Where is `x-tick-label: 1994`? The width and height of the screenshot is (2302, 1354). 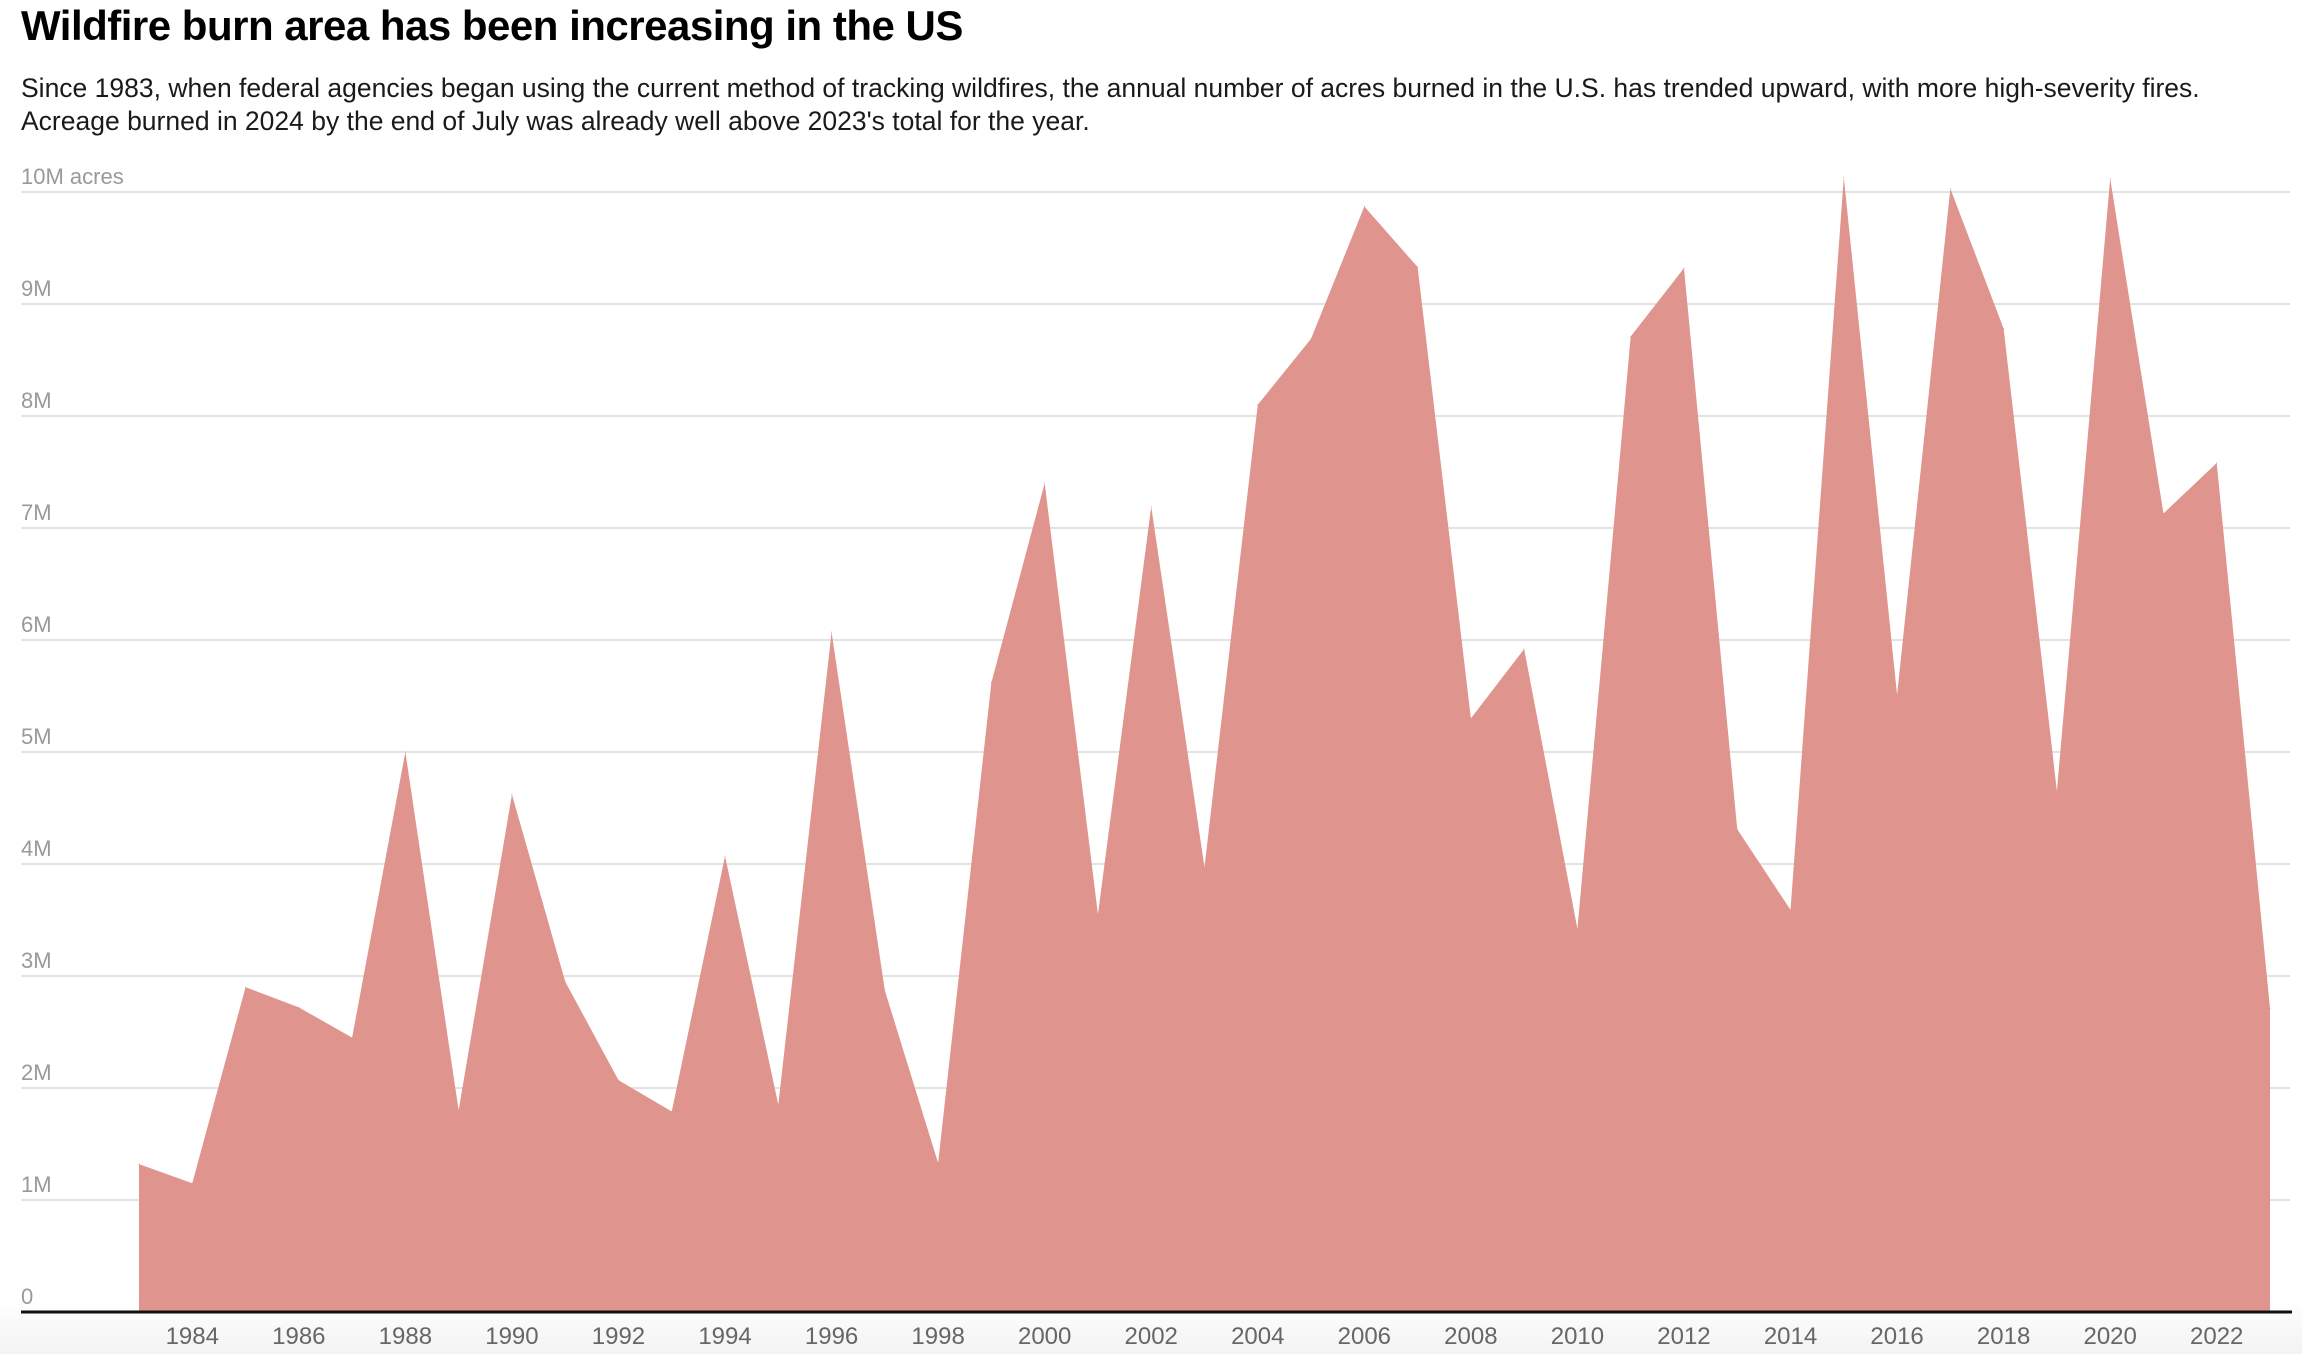
x-tick-label: 1994 is located at coordinates (724, 1336).